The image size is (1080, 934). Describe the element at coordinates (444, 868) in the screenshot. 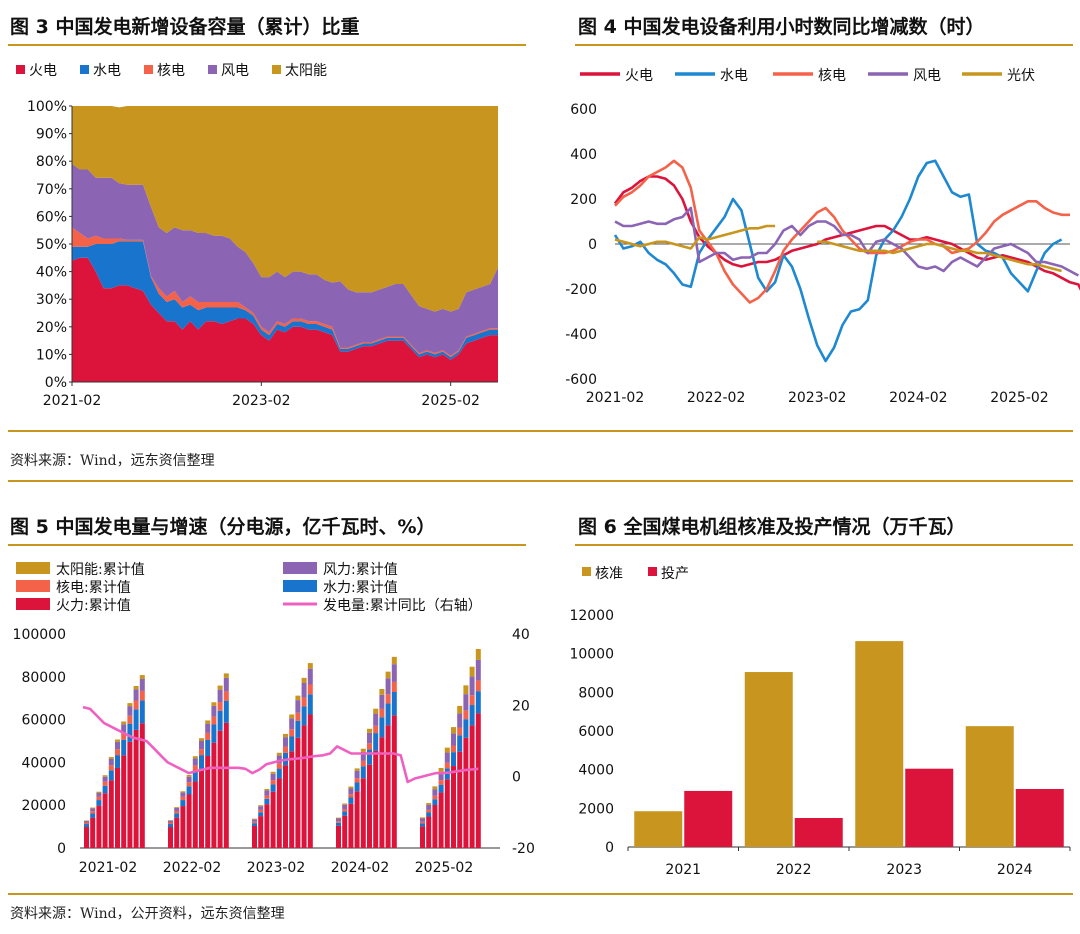

I see `fig5-x-tick-label: 2025-02` at that location.